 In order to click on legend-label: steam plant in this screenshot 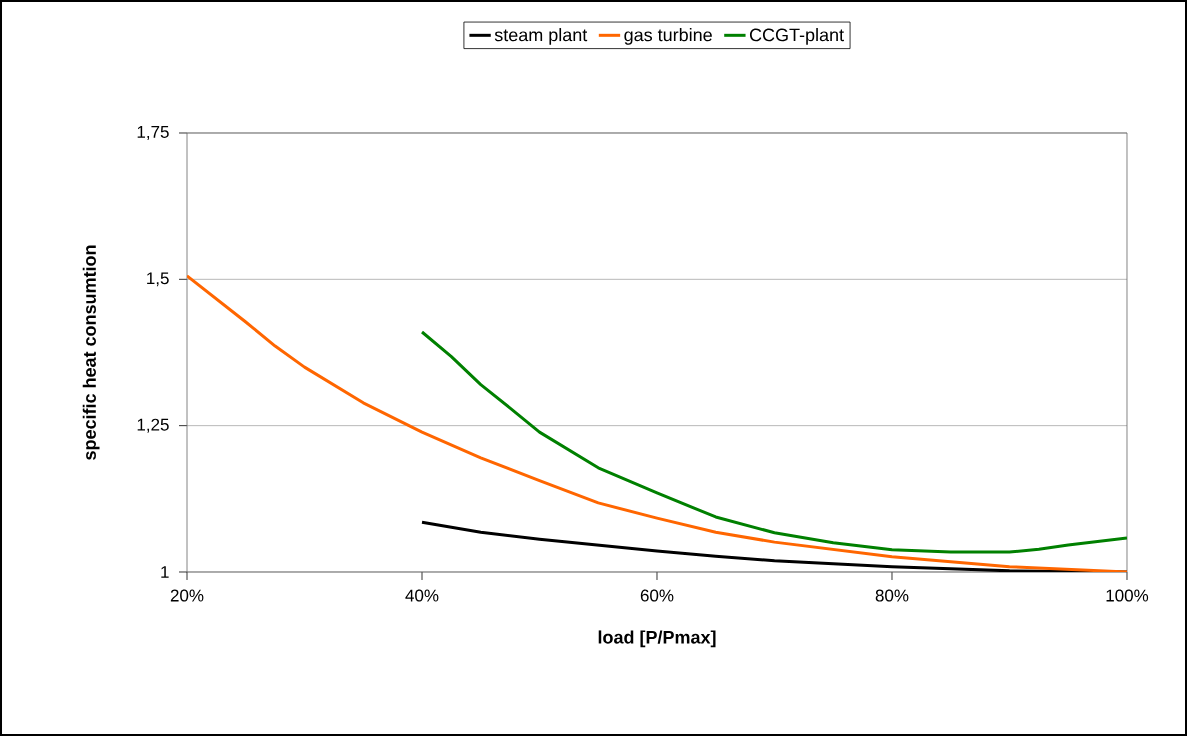, I will do `click(541, 36)`.